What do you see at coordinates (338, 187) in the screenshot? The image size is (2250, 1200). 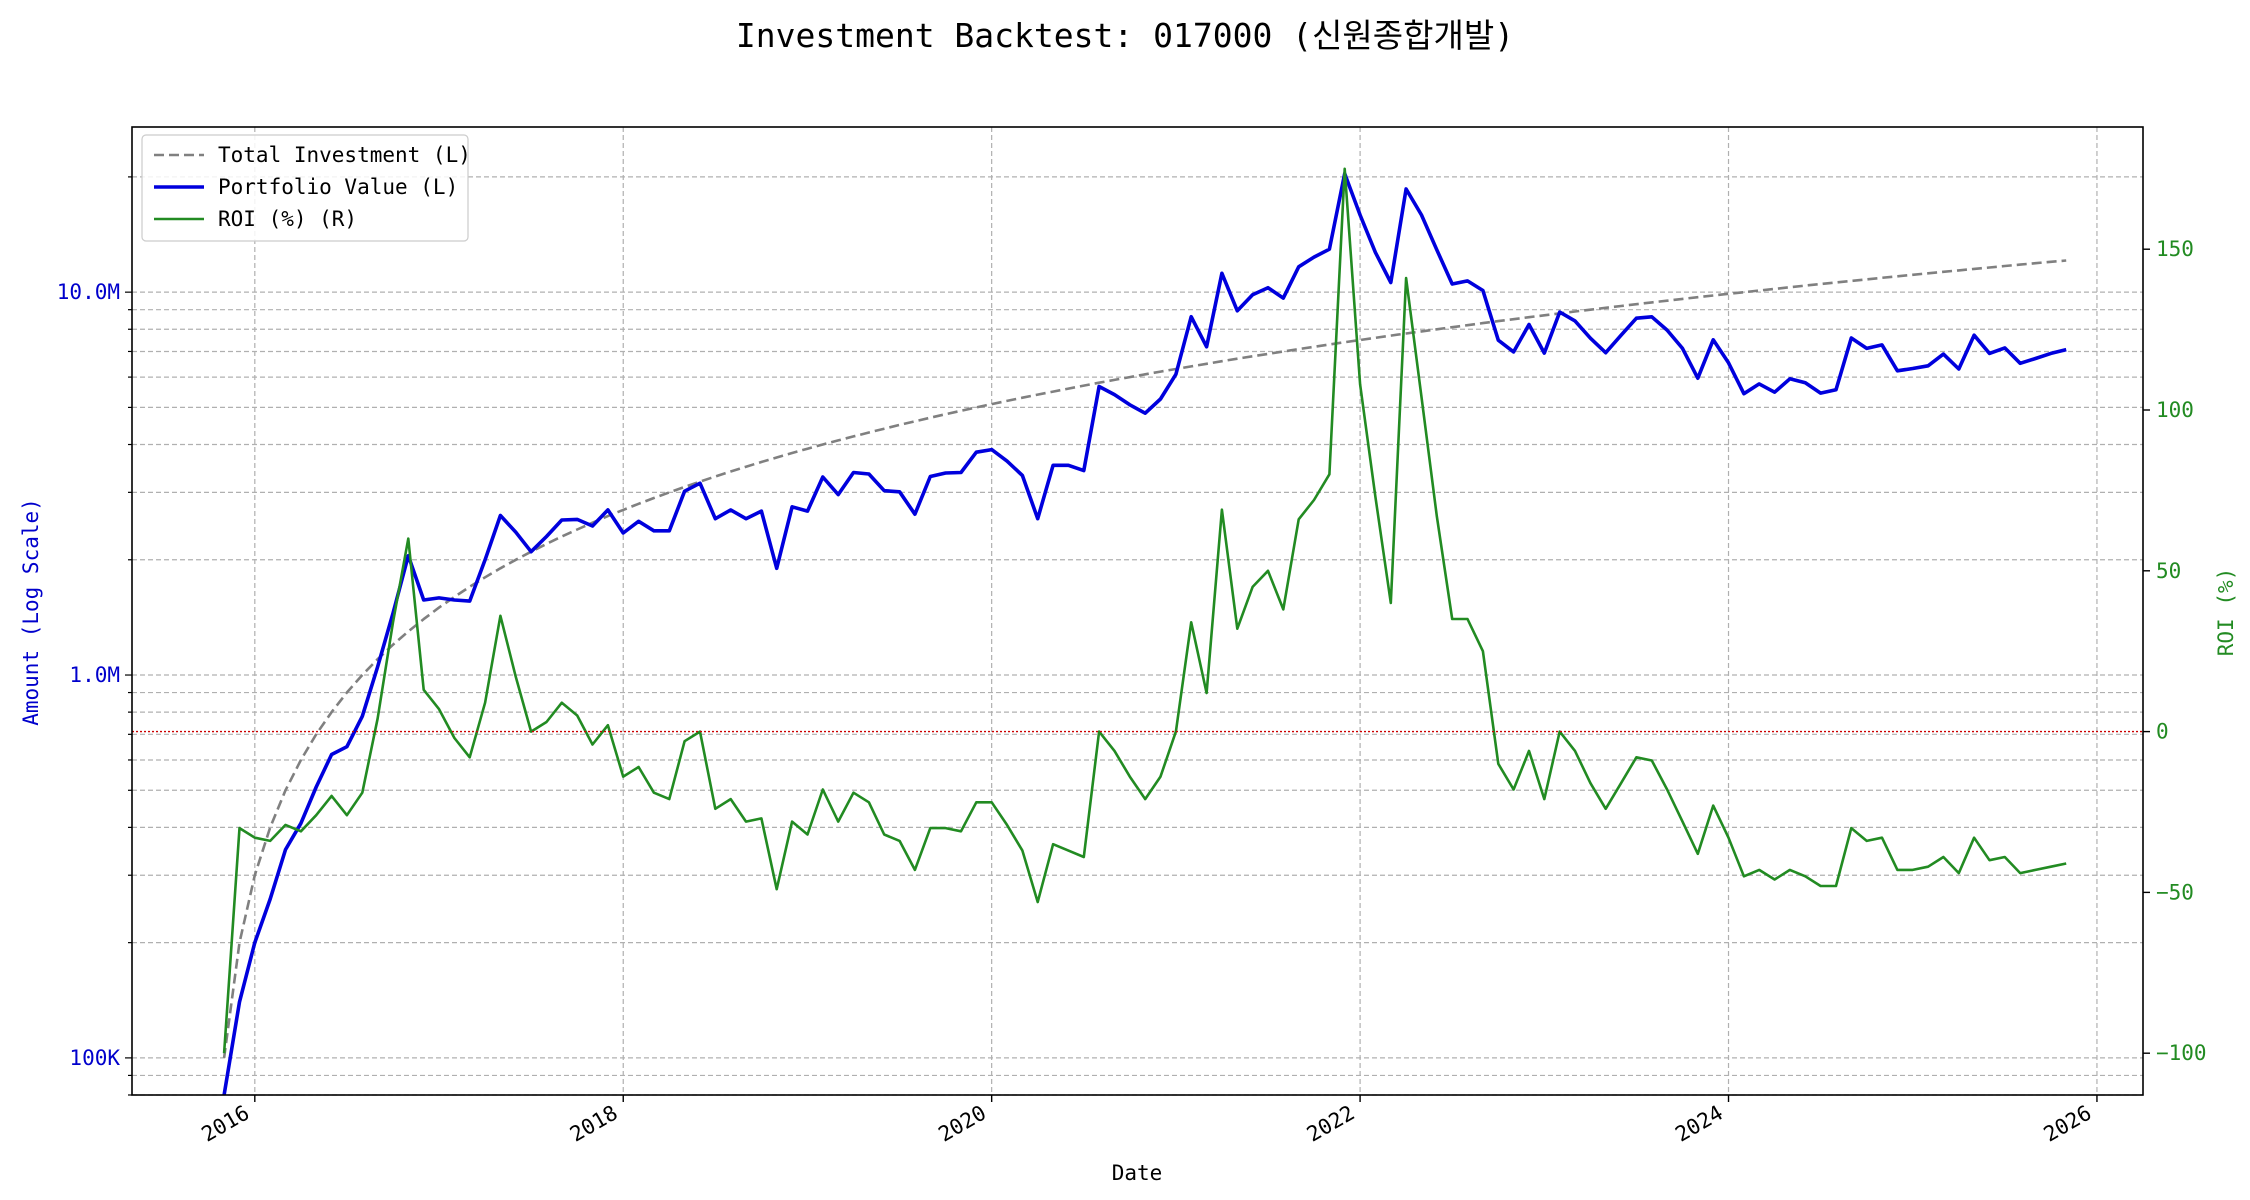 I see `legend-entry-label: Portfolio Value (L)` at bounding box center [338, 187].